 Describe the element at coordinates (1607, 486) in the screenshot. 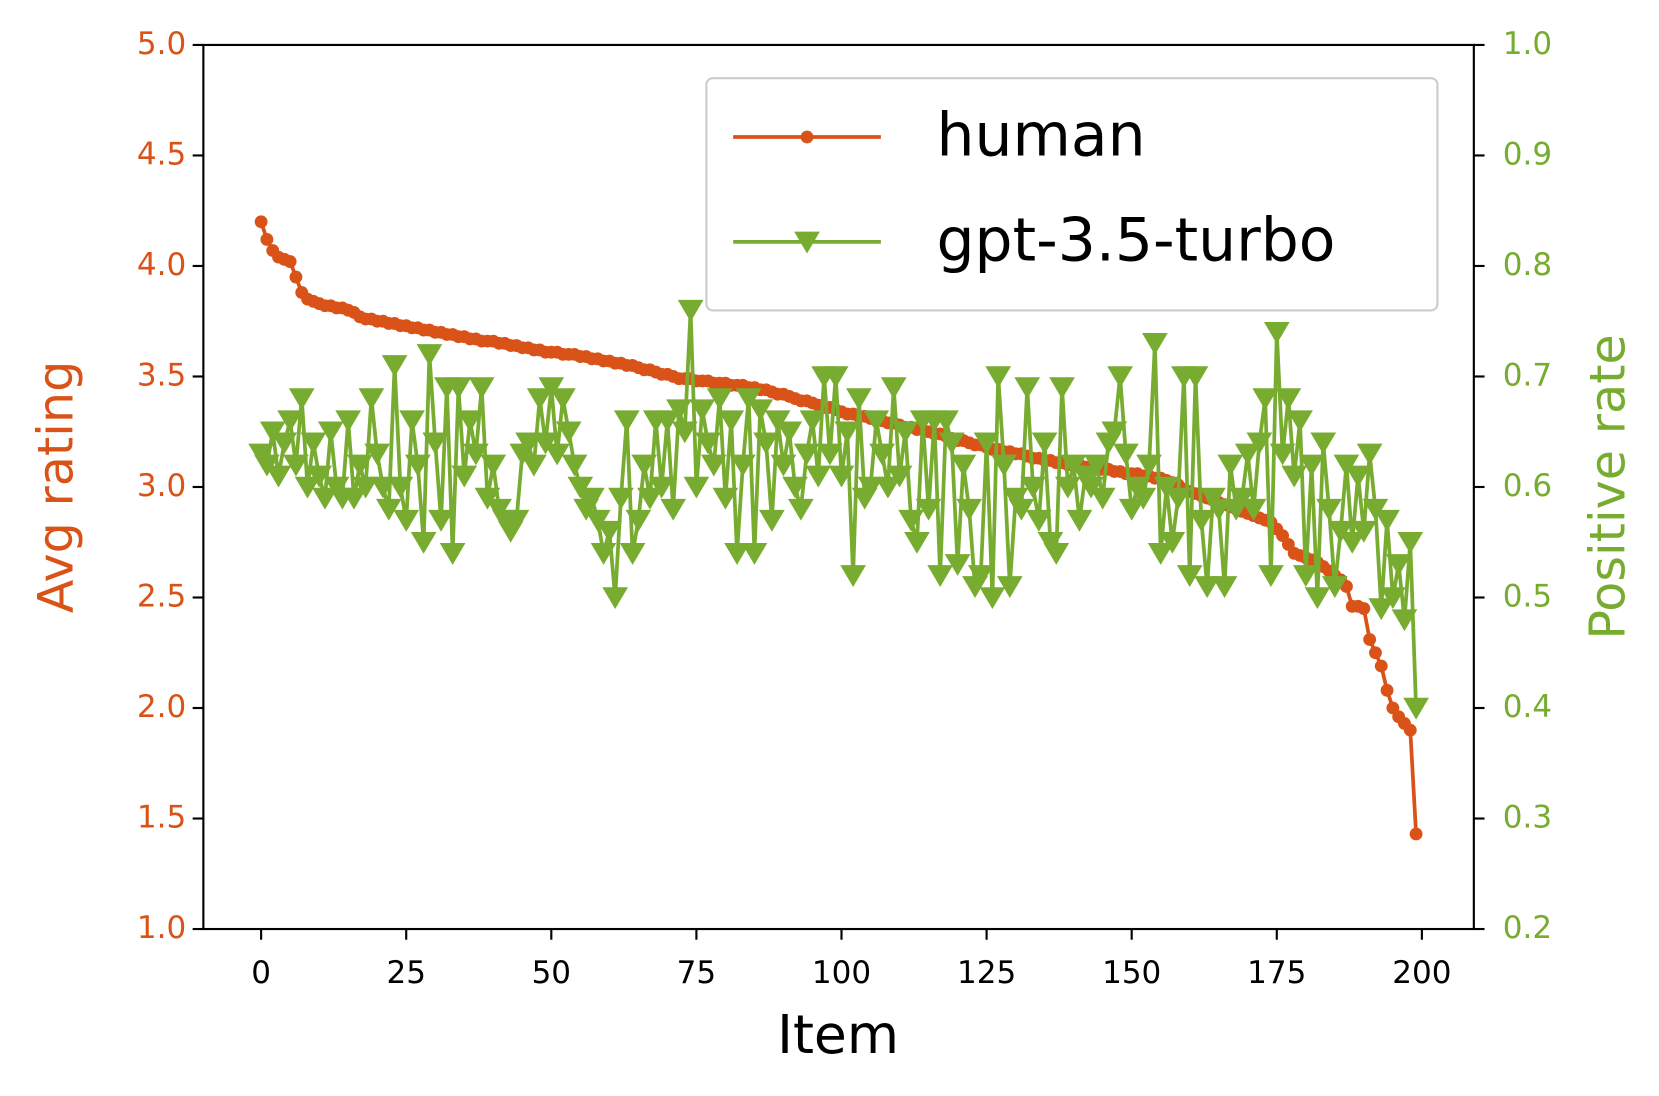

I see `y2-axis-label: Positive rate` at that location.